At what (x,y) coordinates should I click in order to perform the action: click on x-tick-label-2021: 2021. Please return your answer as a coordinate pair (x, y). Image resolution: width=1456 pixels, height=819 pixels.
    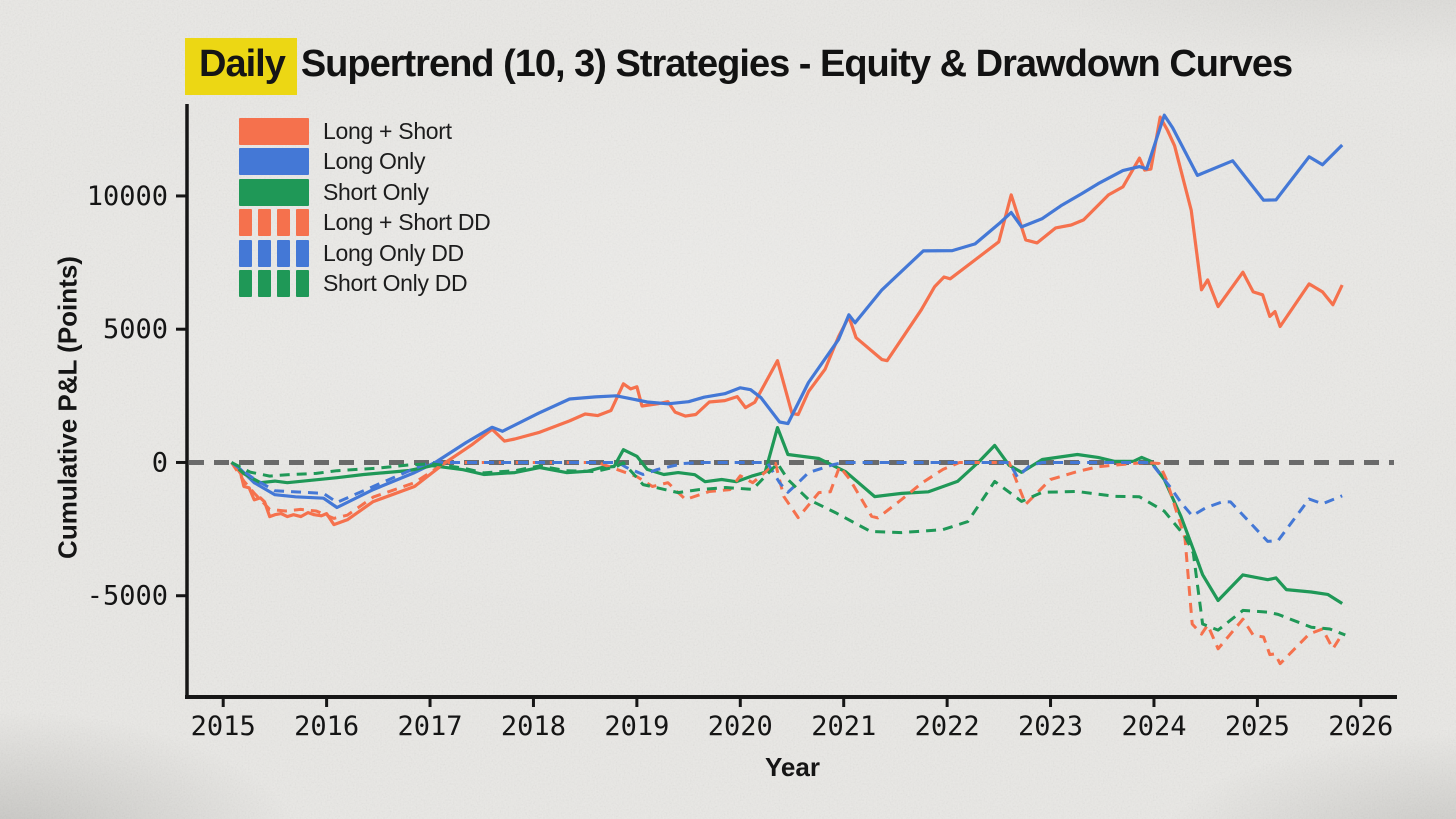
    Looking at the image, I should click on (843, 726).